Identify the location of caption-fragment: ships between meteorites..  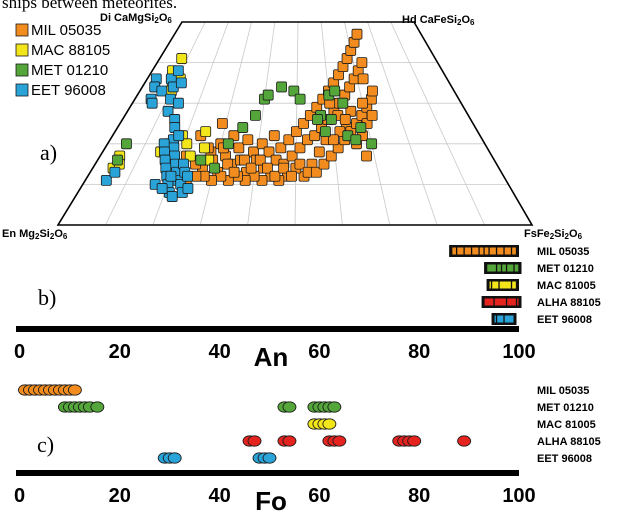
(89, 6).